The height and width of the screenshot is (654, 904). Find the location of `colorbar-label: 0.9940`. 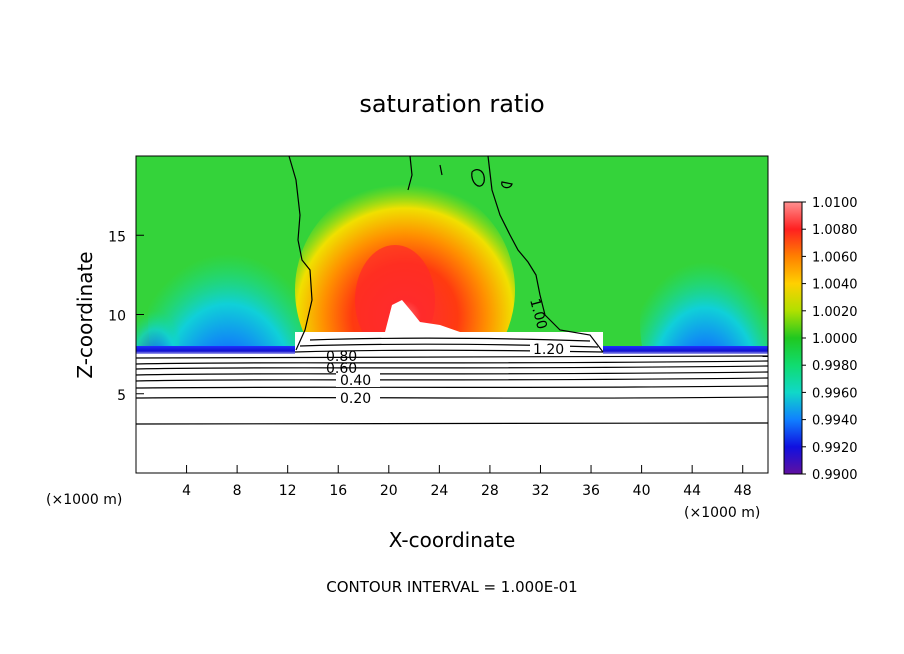

colorbar-label: 0.9940 is located at coordinates (835, 421).